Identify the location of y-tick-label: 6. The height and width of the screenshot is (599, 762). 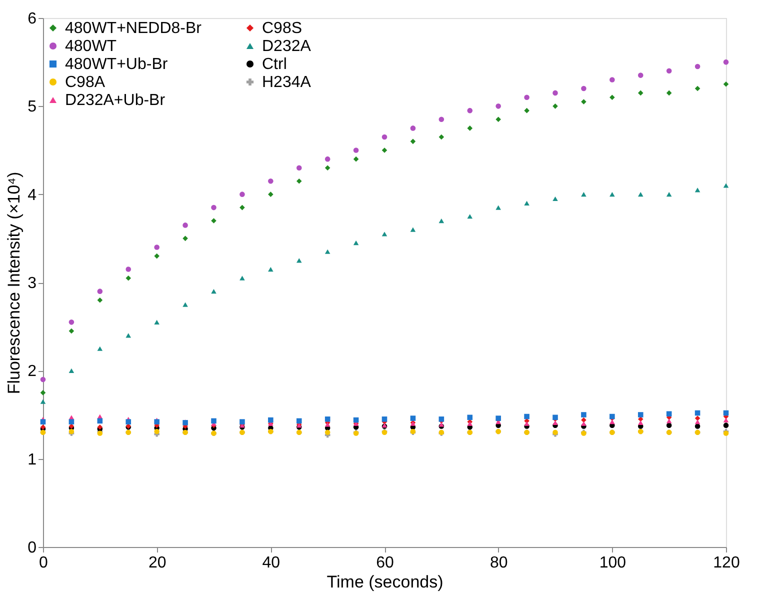
(32, 19).